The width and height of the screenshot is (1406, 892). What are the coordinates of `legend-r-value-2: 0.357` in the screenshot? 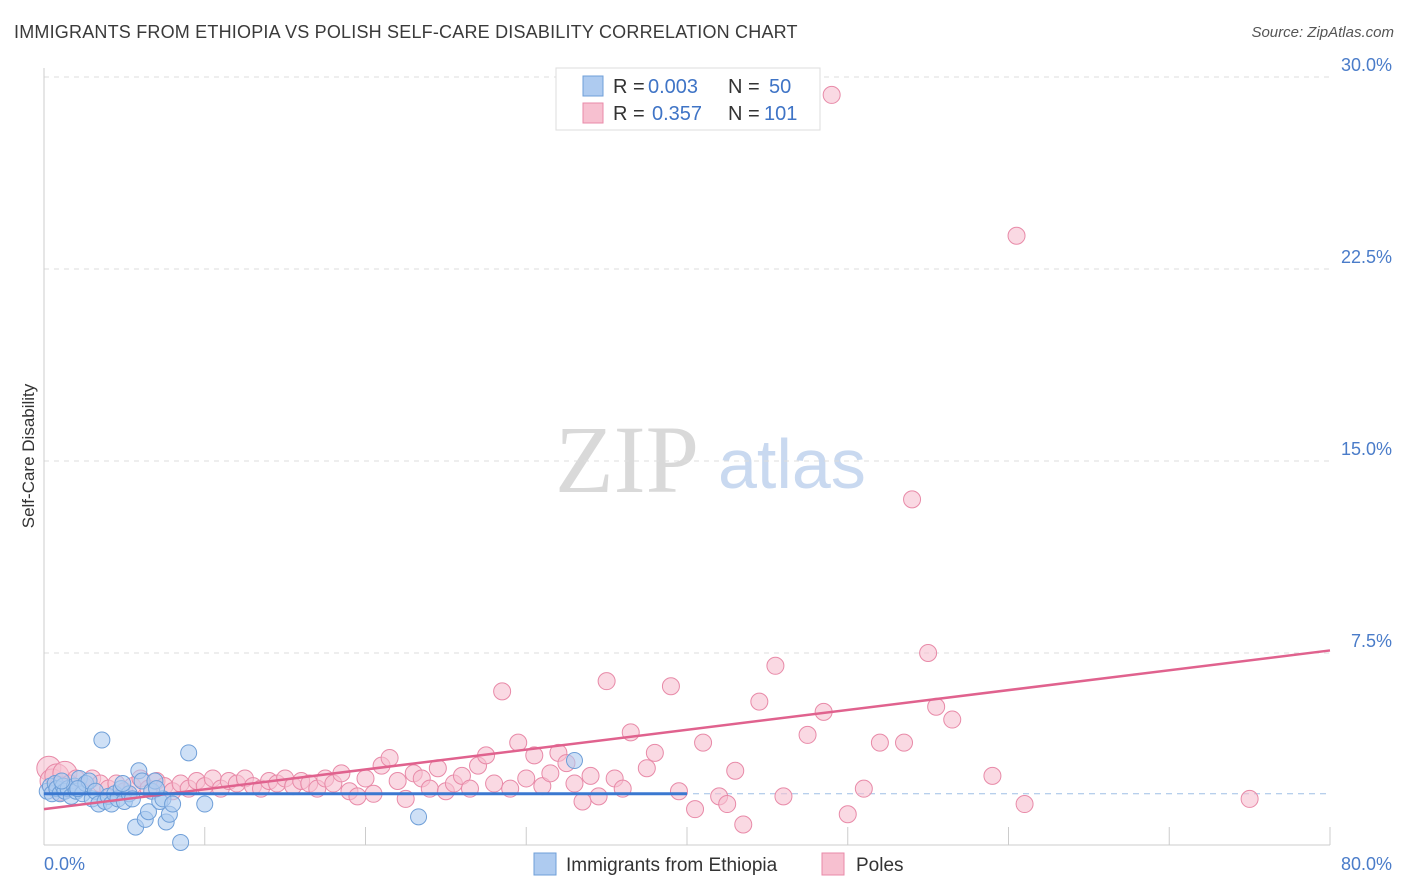 It's located at (677, 114).